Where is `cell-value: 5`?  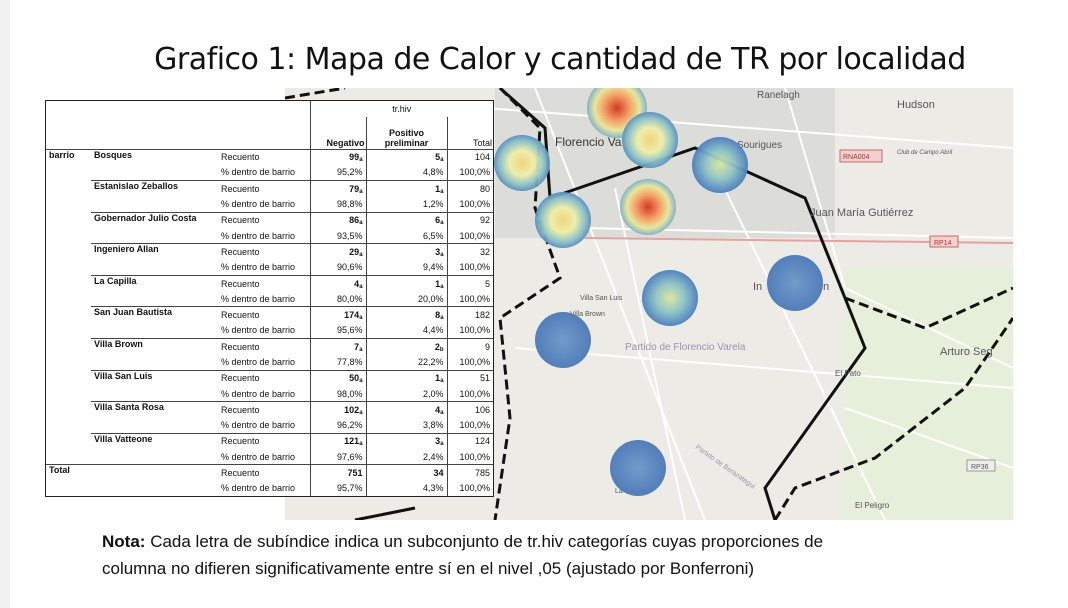 cell-value: 5 is located at coordinates (488, 283).